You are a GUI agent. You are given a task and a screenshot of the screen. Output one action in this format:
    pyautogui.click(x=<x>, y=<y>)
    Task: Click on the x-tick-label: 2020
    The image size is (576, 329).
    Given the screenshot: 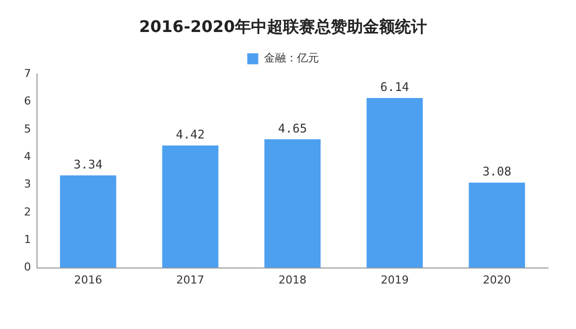 What is the action you would take?
    pyautogui.click(x=496, y=279)
    